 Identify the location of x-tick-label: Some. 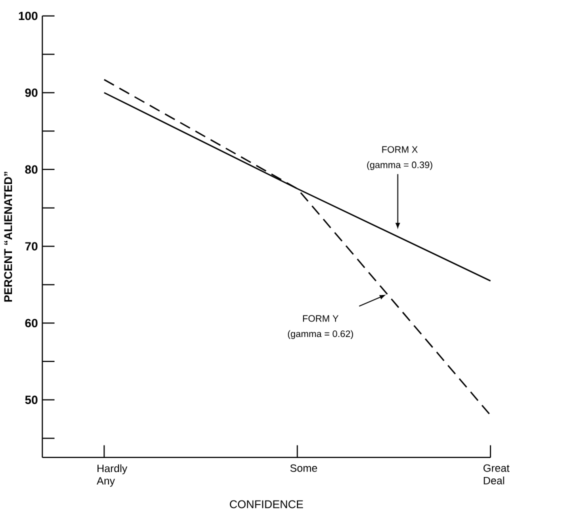
(304, 468).